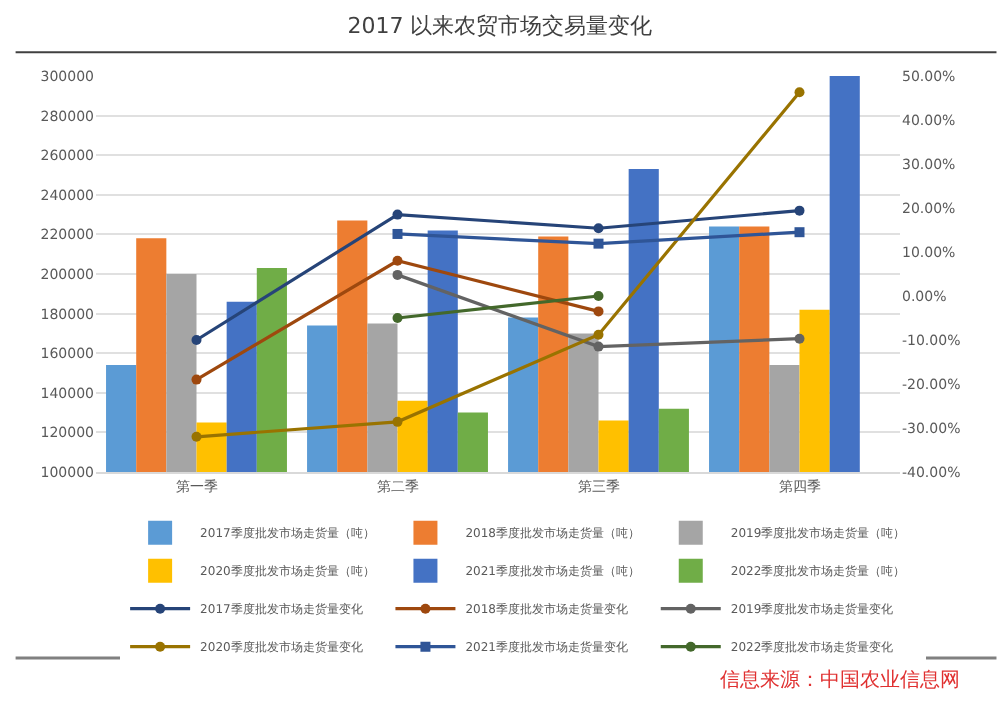 The image size is (1000, 716). Describe the element at coordinates (500, 26) in the screenshot. I see `chart-title: 2017 以来农贸市场交易量变化` at that location.